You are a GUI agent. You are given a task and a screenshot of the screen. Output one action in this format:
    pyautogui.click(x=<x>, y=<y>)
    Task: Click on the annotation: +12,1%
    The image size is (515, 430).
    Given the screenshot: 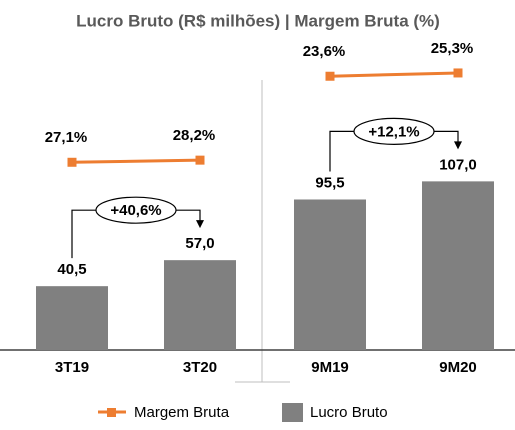 What is the action you would take?
    pyautogui.click(x=393, y=131)
    